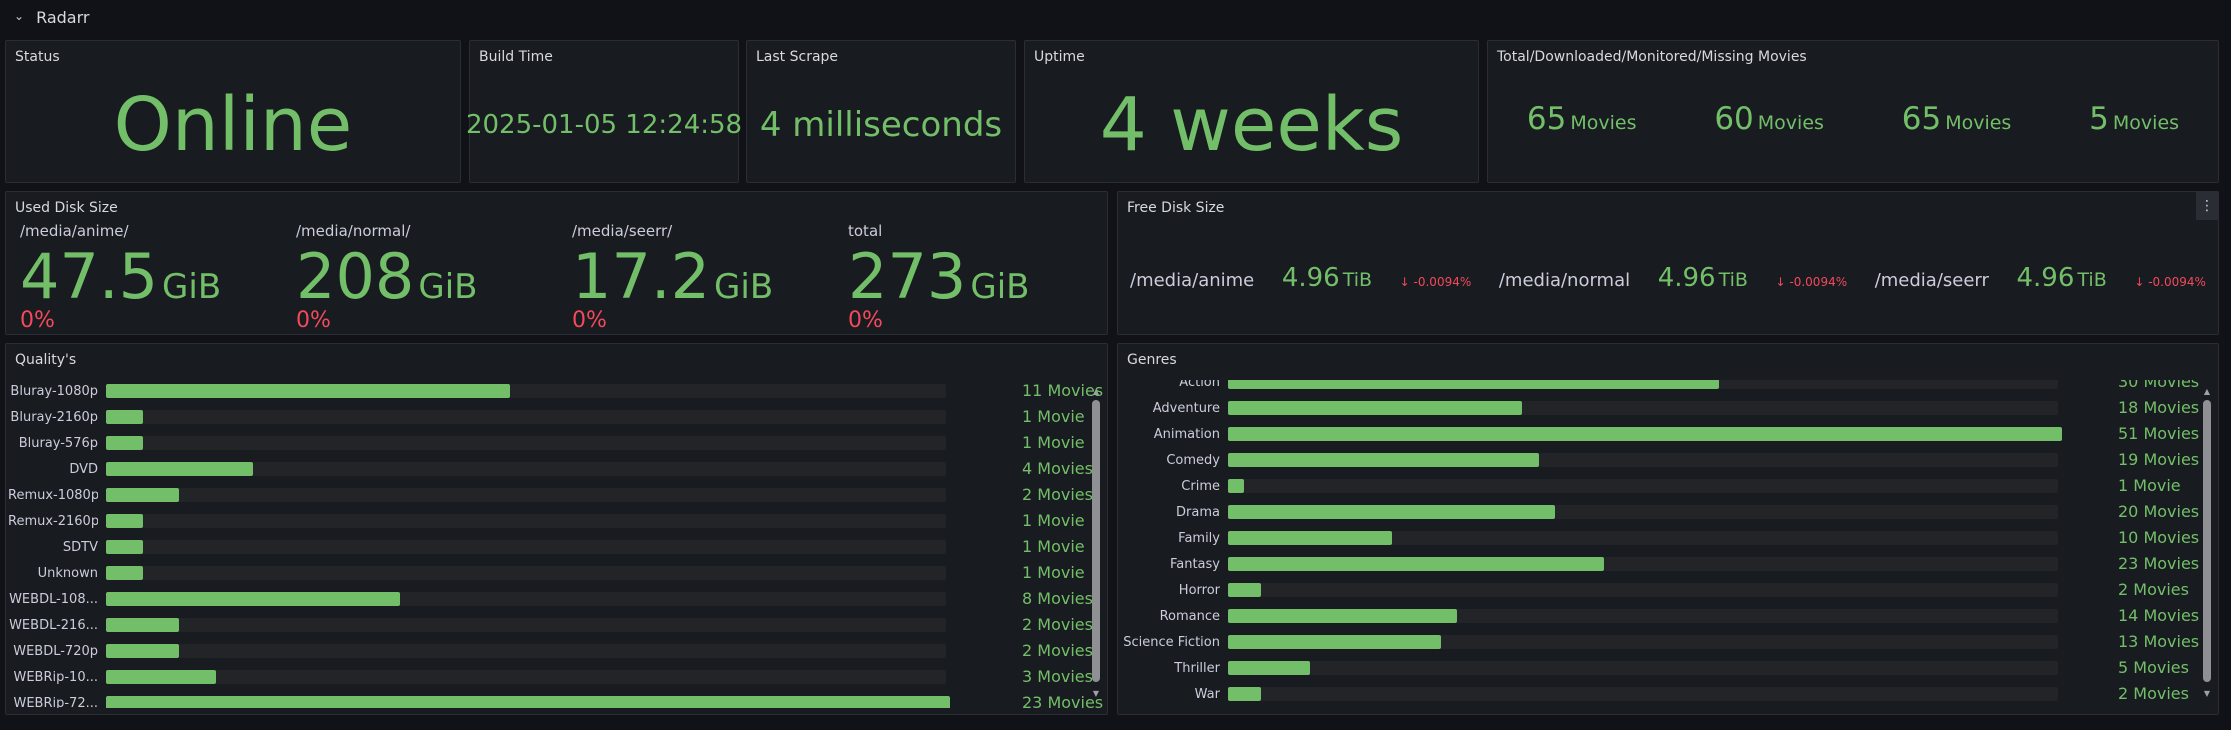 Image resolution: width=2231 pixels, height=730 pixels. What do you see at coordinates (1200, 486) in the screenshot?
I see `bar-label: Crime` at bounding box center [1200, 486].